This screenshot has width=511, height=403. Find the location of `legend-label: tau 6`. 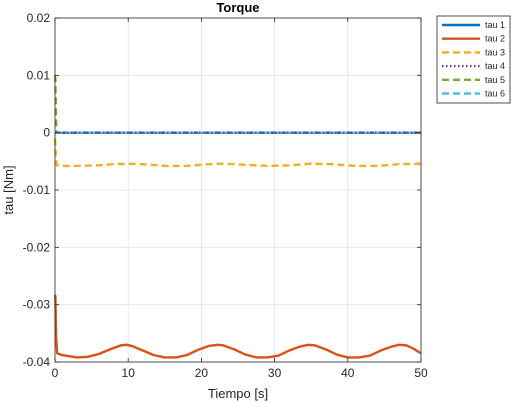

legend-label: tau 6 is located at coordinates (495, 94).